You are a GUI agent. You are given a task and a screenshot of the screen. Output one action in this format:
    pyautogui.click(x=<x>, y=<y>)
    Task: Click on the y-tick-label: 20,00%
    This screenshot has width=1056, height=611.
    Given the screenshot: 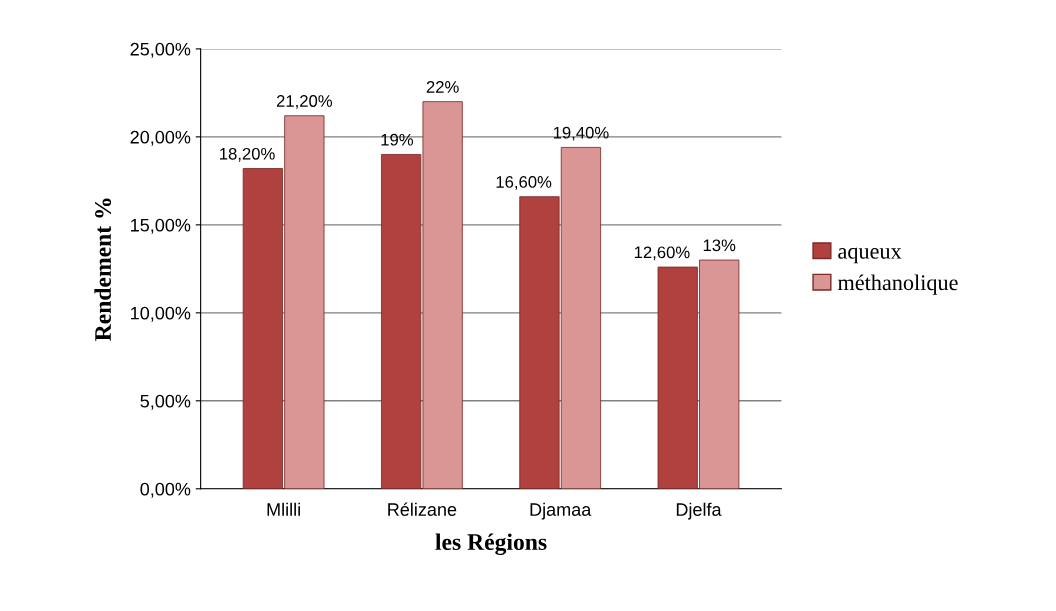 What is the action you would take?
    pyautogui.click(x=160, y=138)
    